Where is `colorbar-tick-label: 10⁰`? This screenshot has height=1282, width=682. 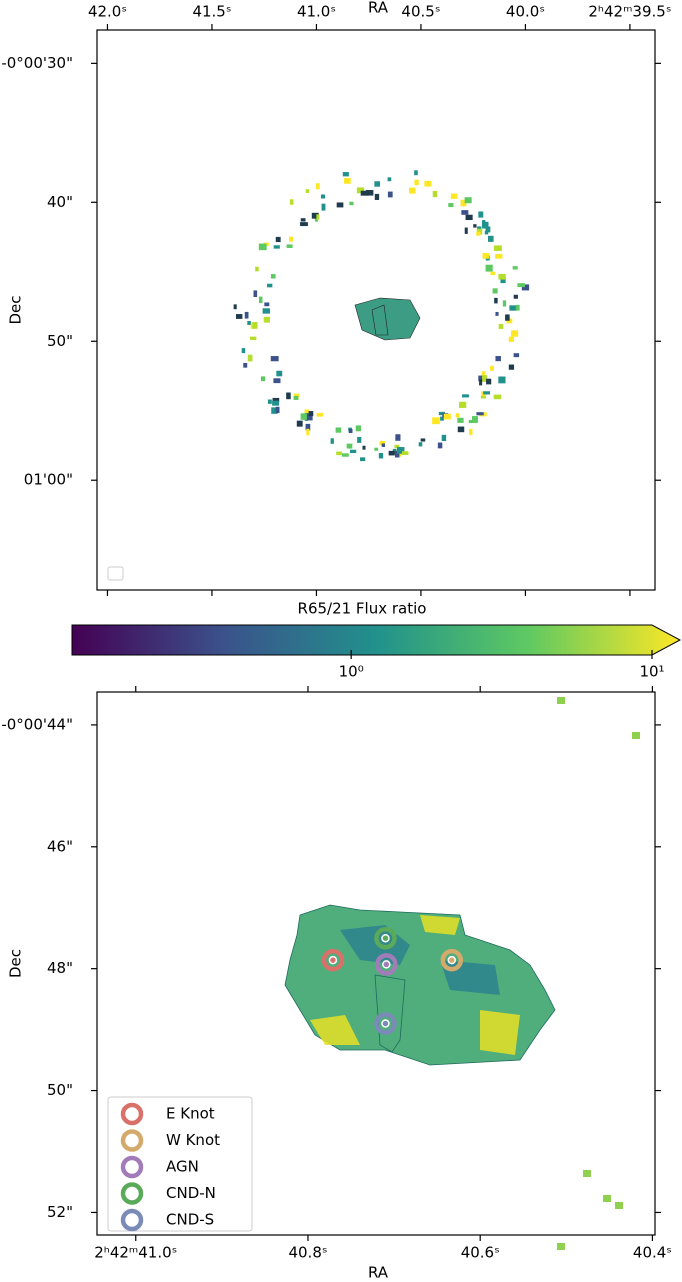 colorbar-tick-label: 10⁰ is located at coordinates (351, 672).